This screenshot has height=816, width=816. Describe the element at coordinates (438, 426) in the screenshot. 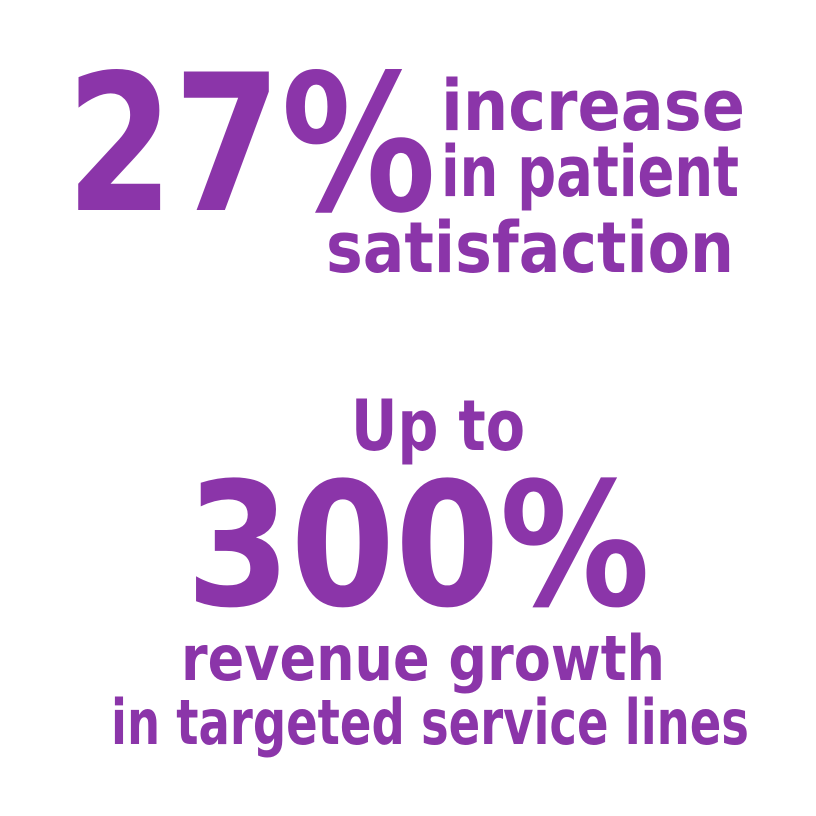

I see `stat-prefix: Up to` at that location.